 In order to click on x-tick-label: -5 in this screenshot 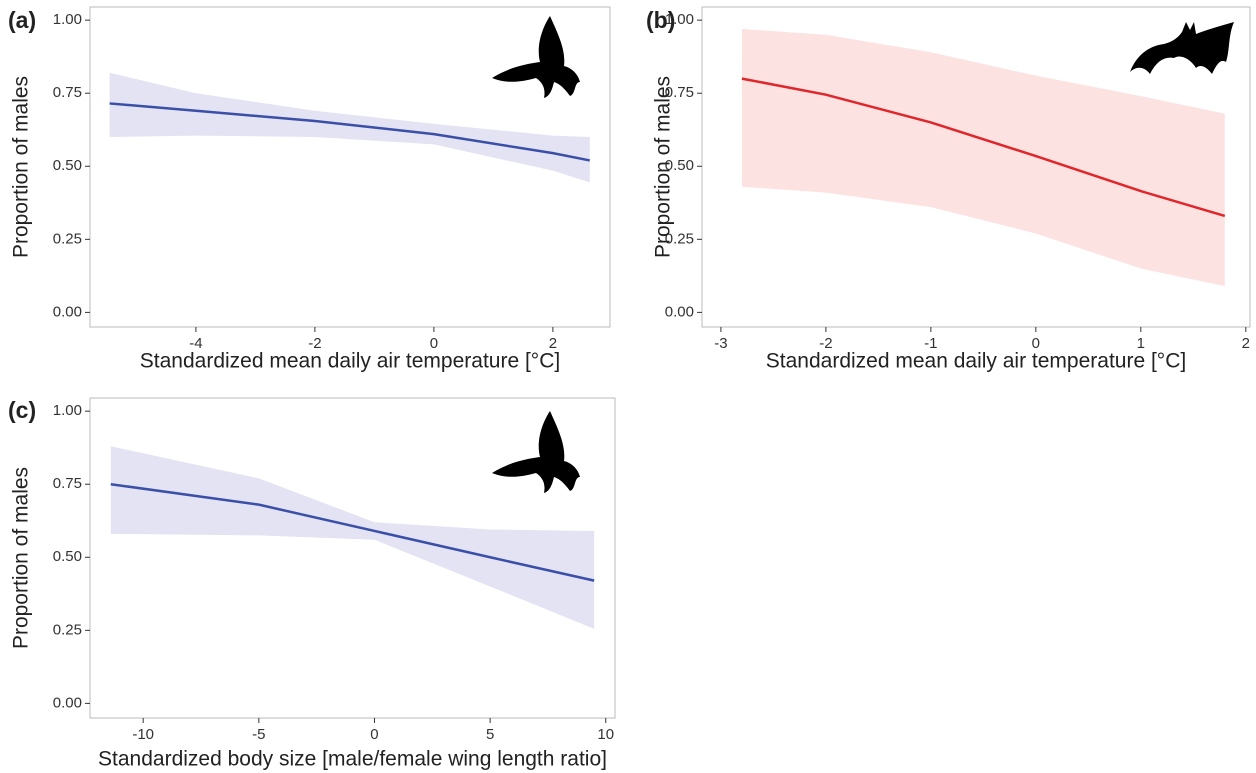, I will do `click(258, 734)`.